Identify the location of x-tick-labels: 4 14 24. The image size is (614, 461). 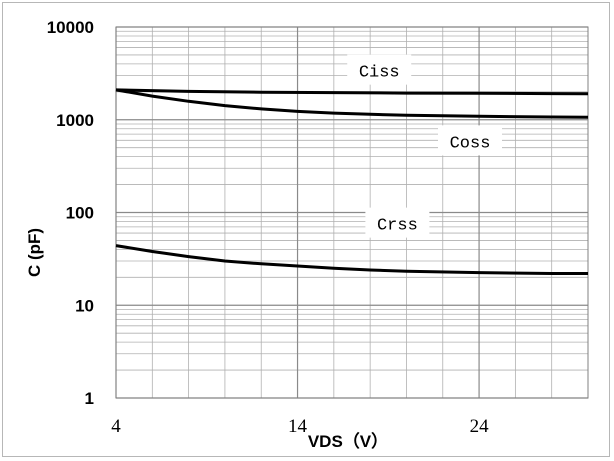
(300, 426).